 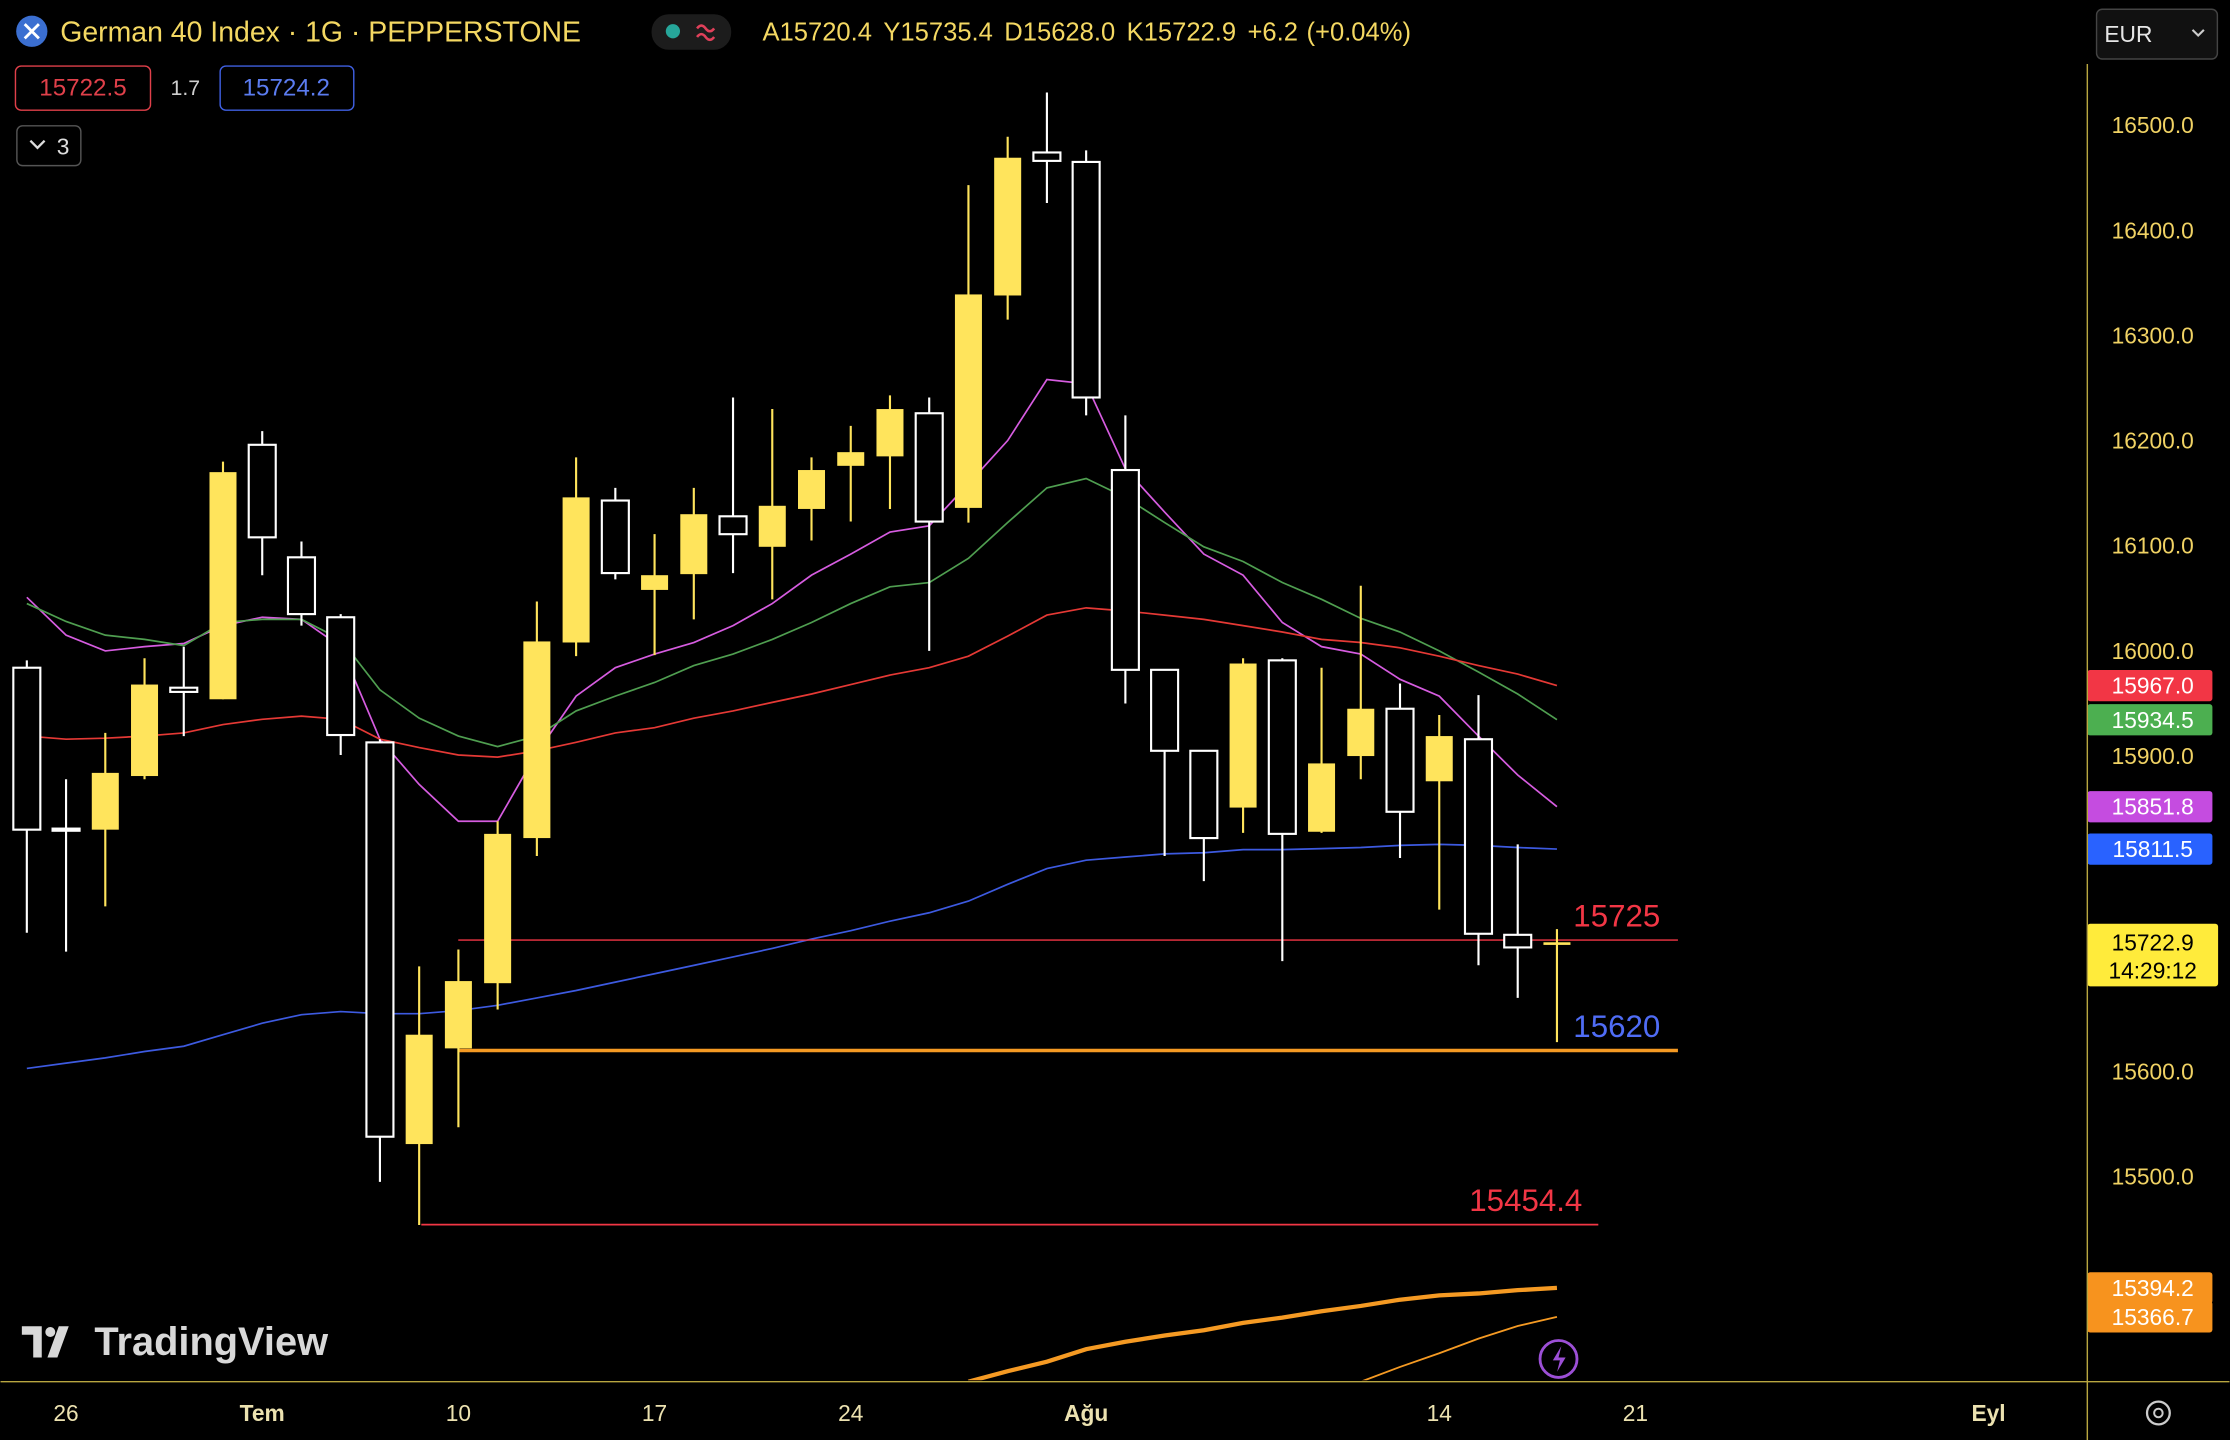 I want to click on replay-button, so click(x=1558, y=1359).